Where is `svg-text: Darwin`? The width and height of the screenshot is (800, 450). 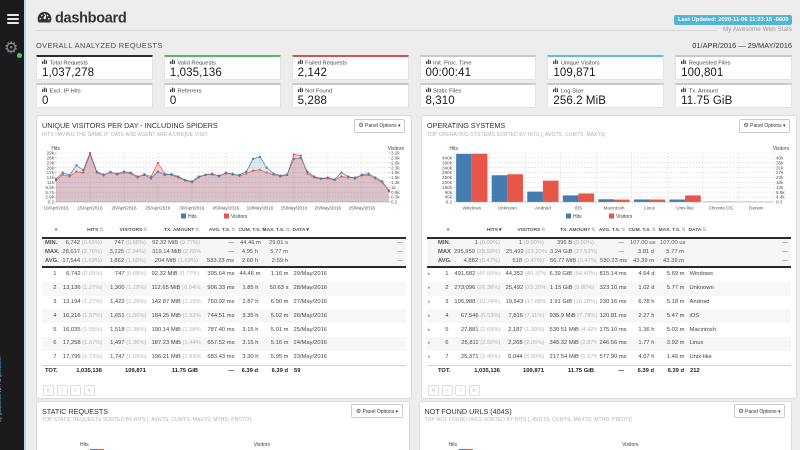
svg-text: Darwin is located at coordinates (756, 207).